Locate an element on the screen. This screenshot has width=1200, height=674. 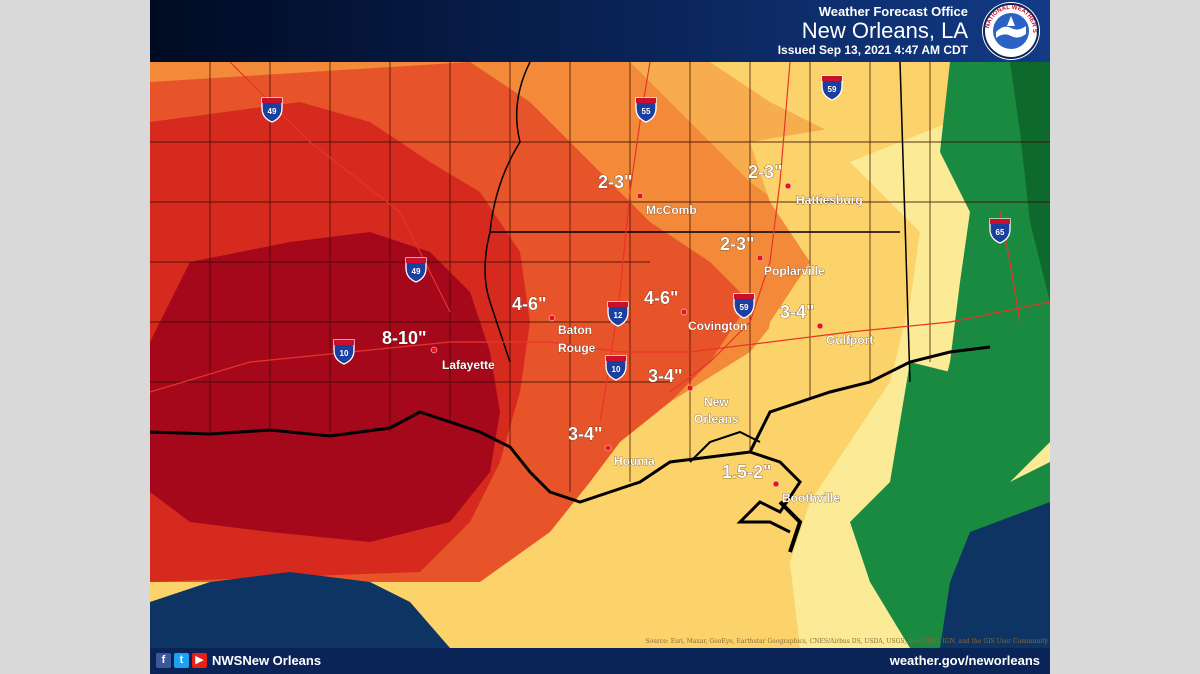
highway-label: 65 is located at coordinates (1000, 232).